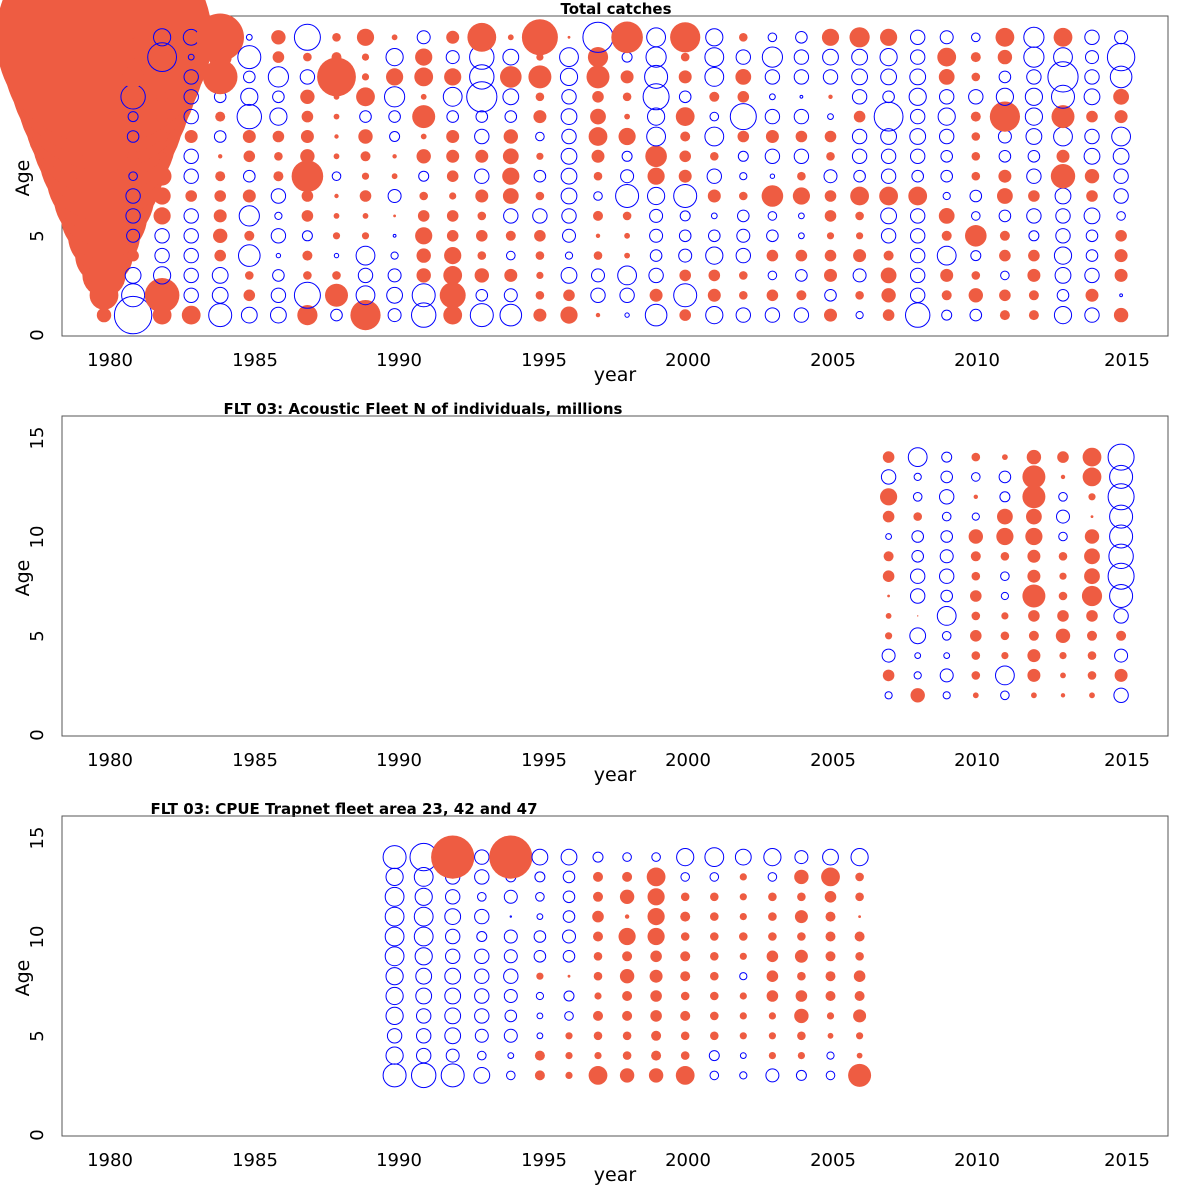 Image resolution: width=1200 pixels, height=1200 pixels. What do you see at coordinates (399, 360) in the screenshot?
I see `x-tick-label: 1990` at bounding box center [399, 360].